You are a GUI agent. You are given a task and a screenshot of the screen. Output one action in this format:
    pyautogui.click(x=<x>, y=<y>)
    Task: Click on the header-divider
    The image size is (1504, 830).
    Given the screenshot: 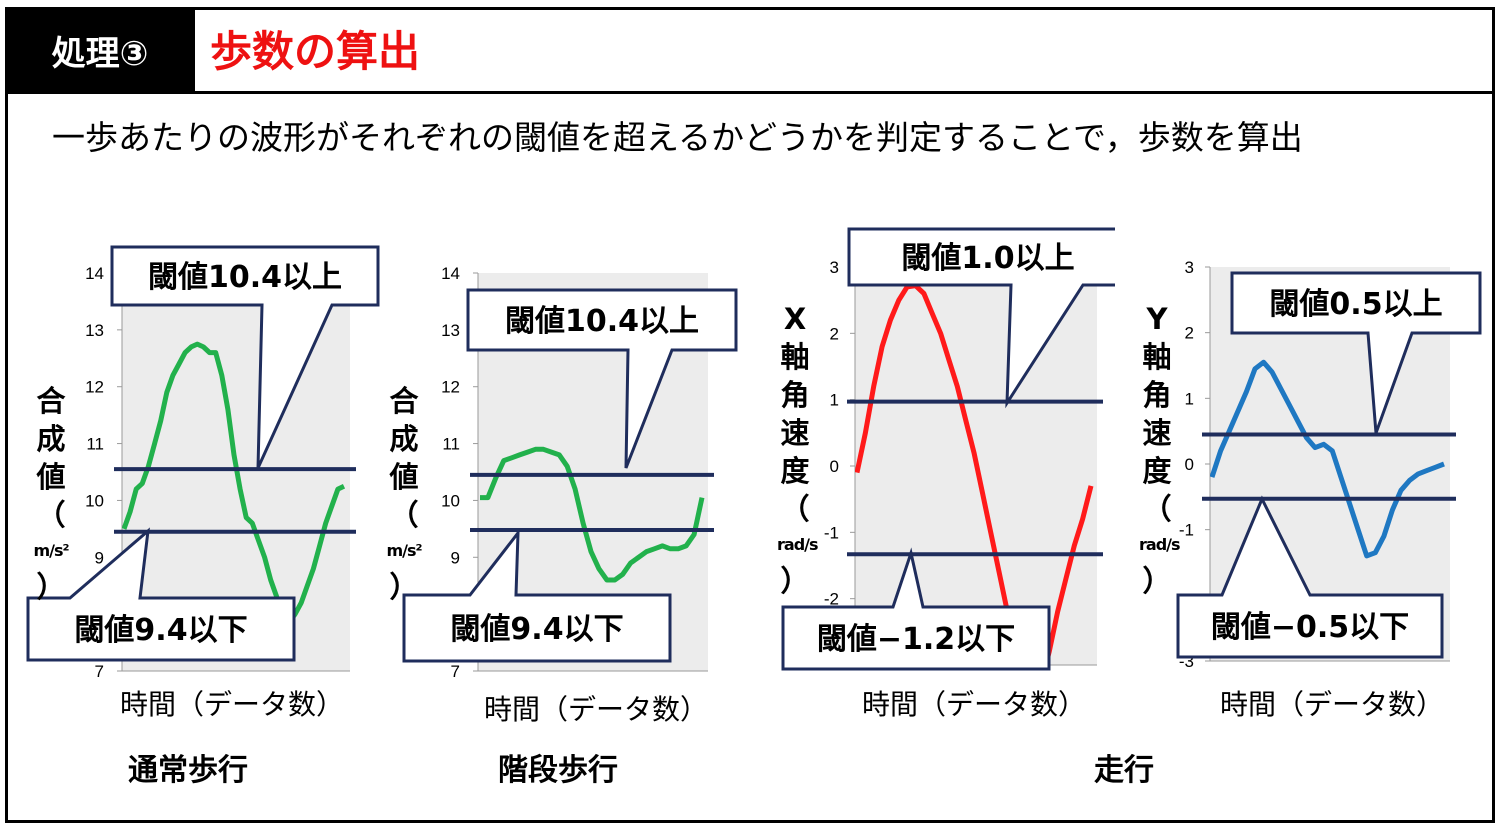 What is the action you would take?
    pyautogui.click(x=750, y=92)
    